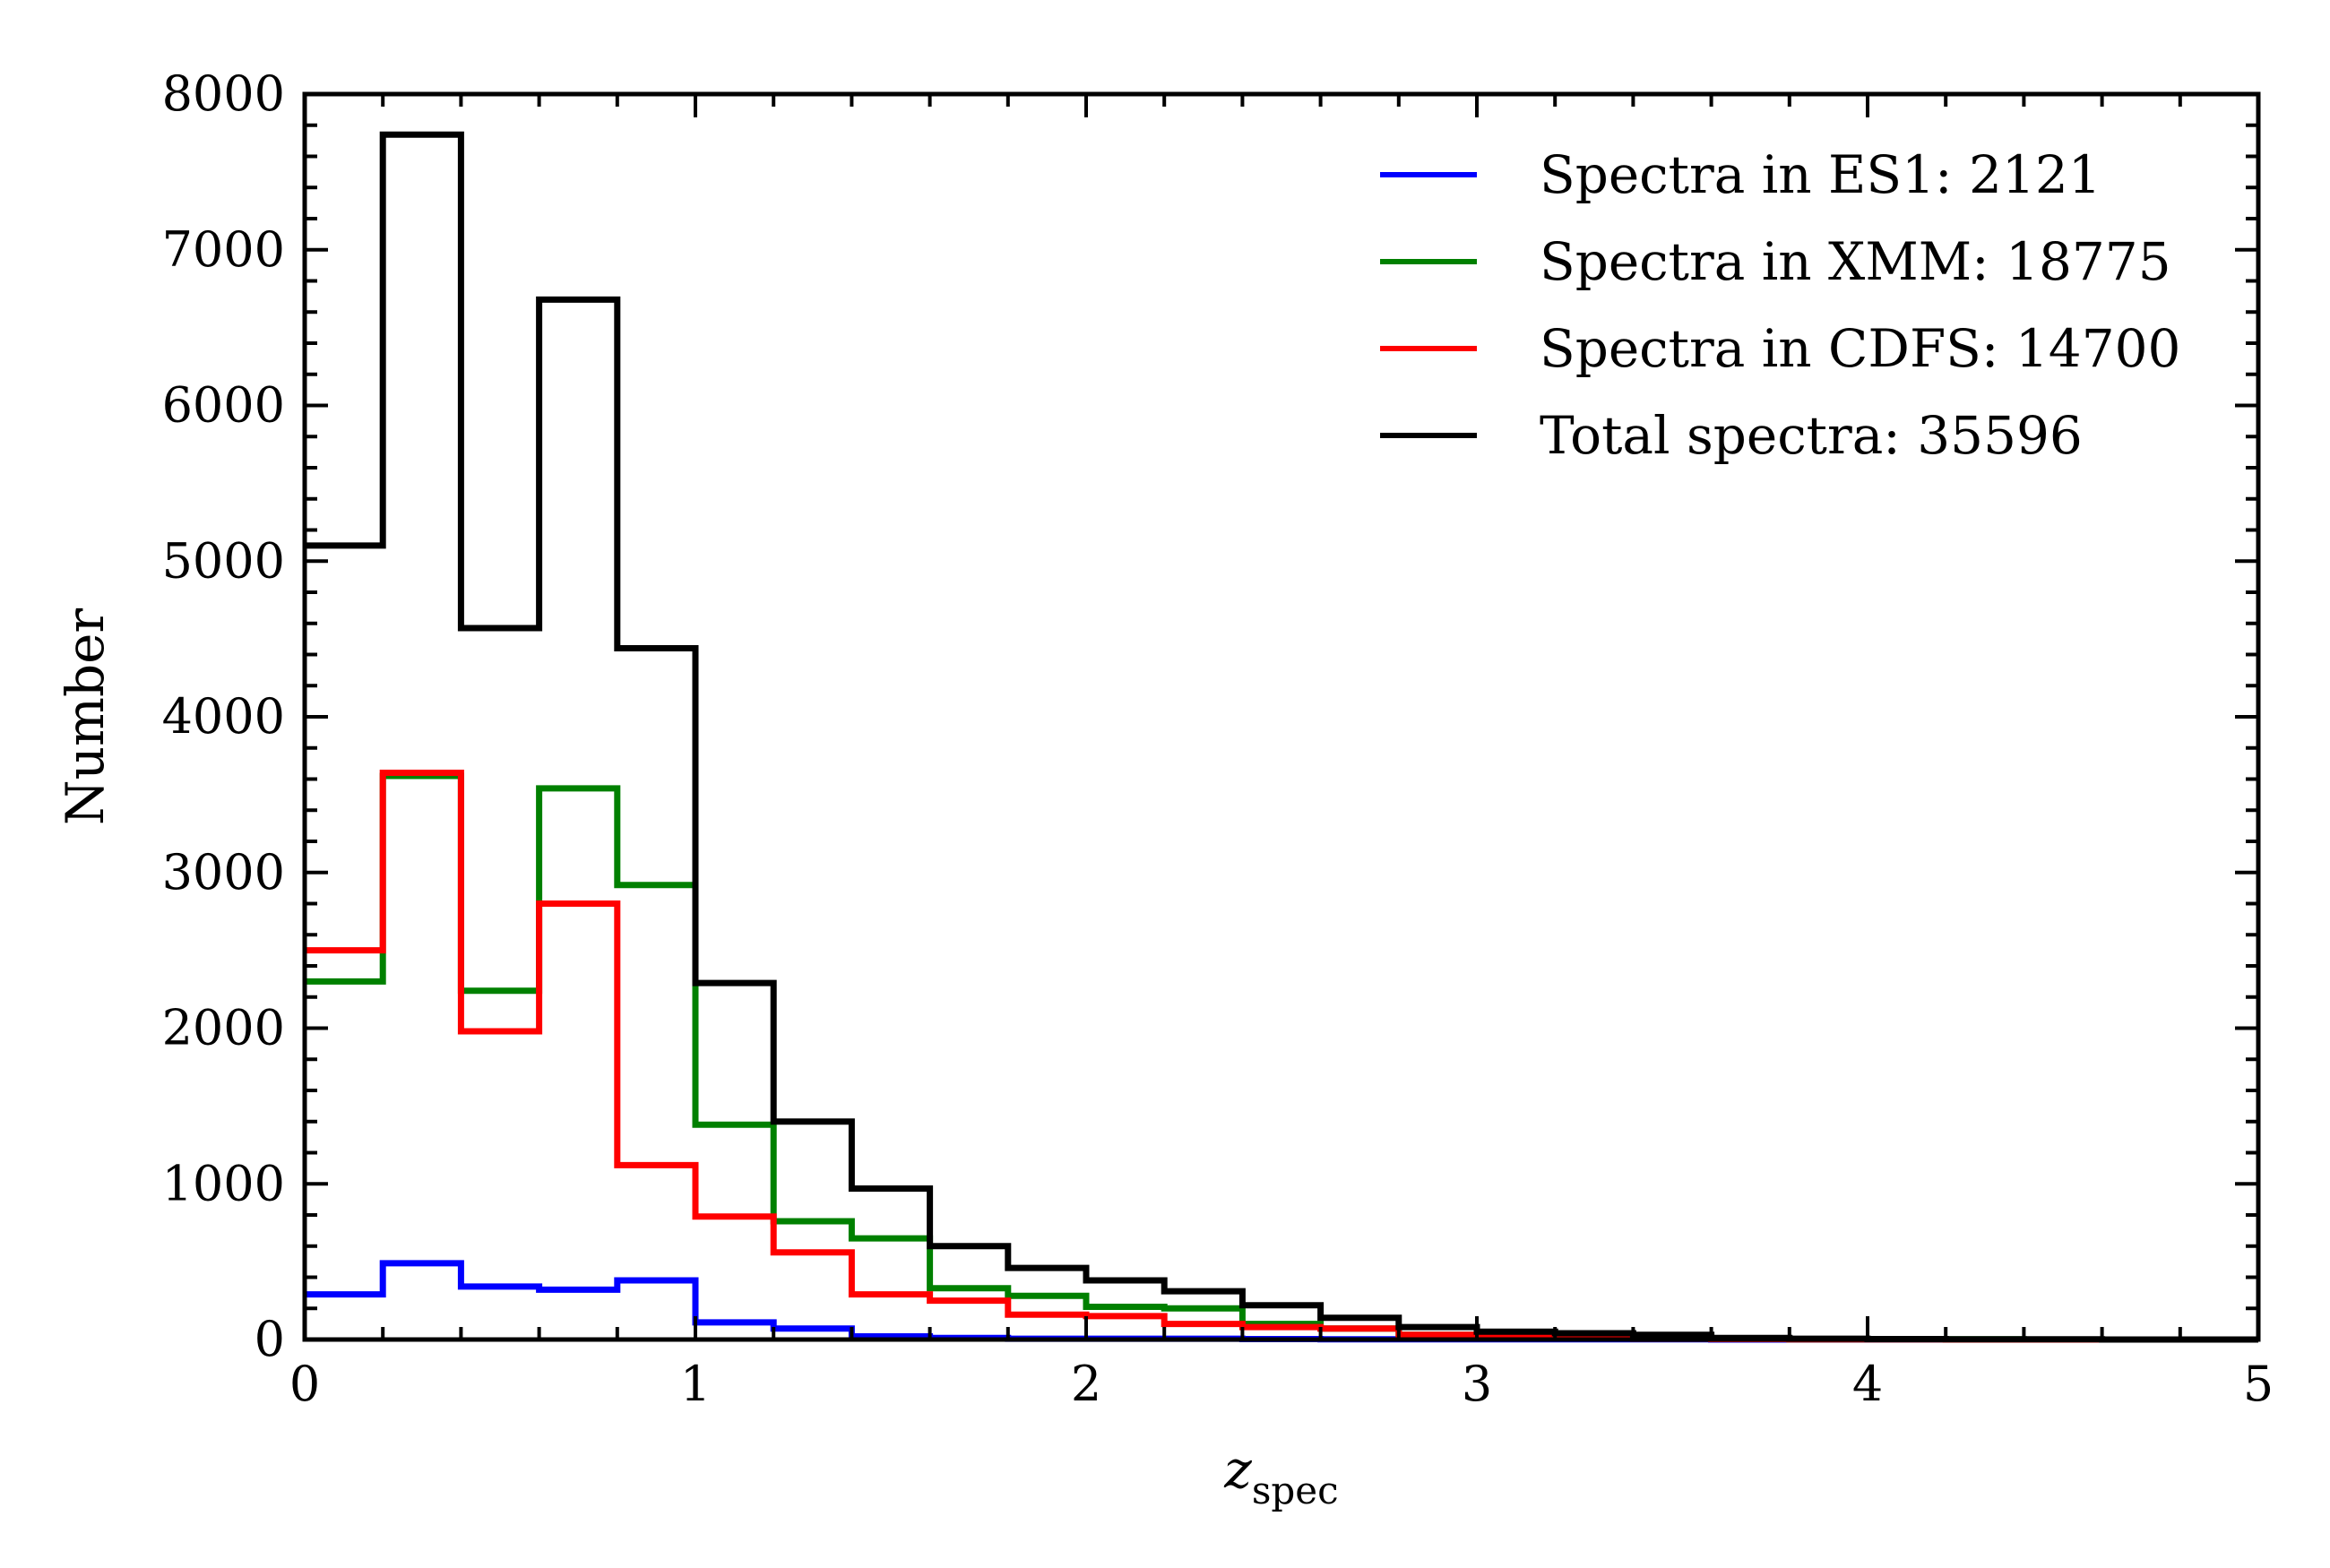 The height and width of the screenshot is (1568, 2330). What do you see at coordinates (223, 250) in the screenshot?
I see `y-tick-label-7: 7000` at bounding box center [223, 250].